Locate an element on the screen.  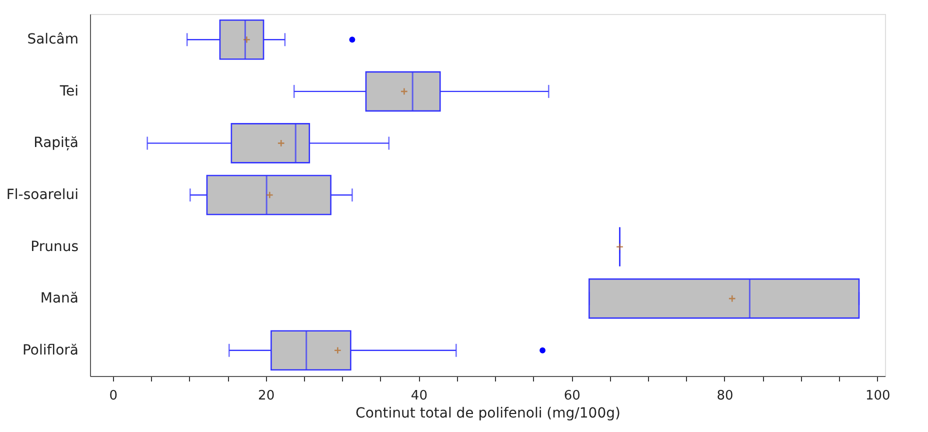
y-tick-label: Fl-soarelui is located at coordinates (42, 195).